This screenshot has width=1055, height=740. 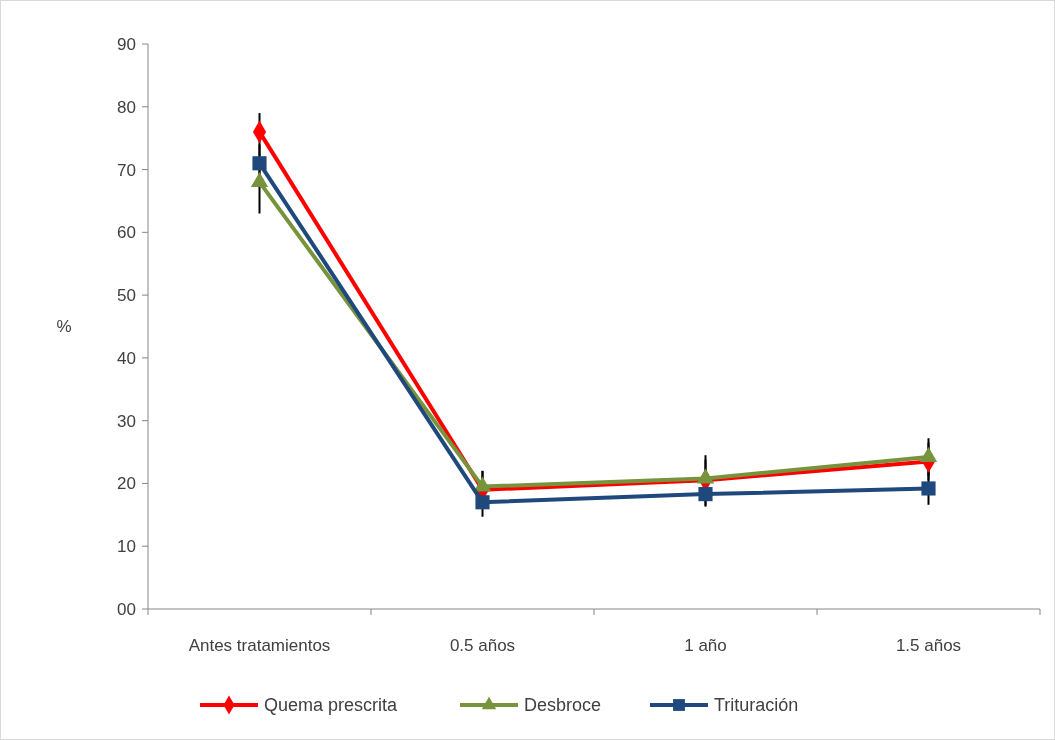 What do you see at coordinates (126, 484) in the screenshot?
I see `y-tick-label: 20` at bounding box center [126, 484].